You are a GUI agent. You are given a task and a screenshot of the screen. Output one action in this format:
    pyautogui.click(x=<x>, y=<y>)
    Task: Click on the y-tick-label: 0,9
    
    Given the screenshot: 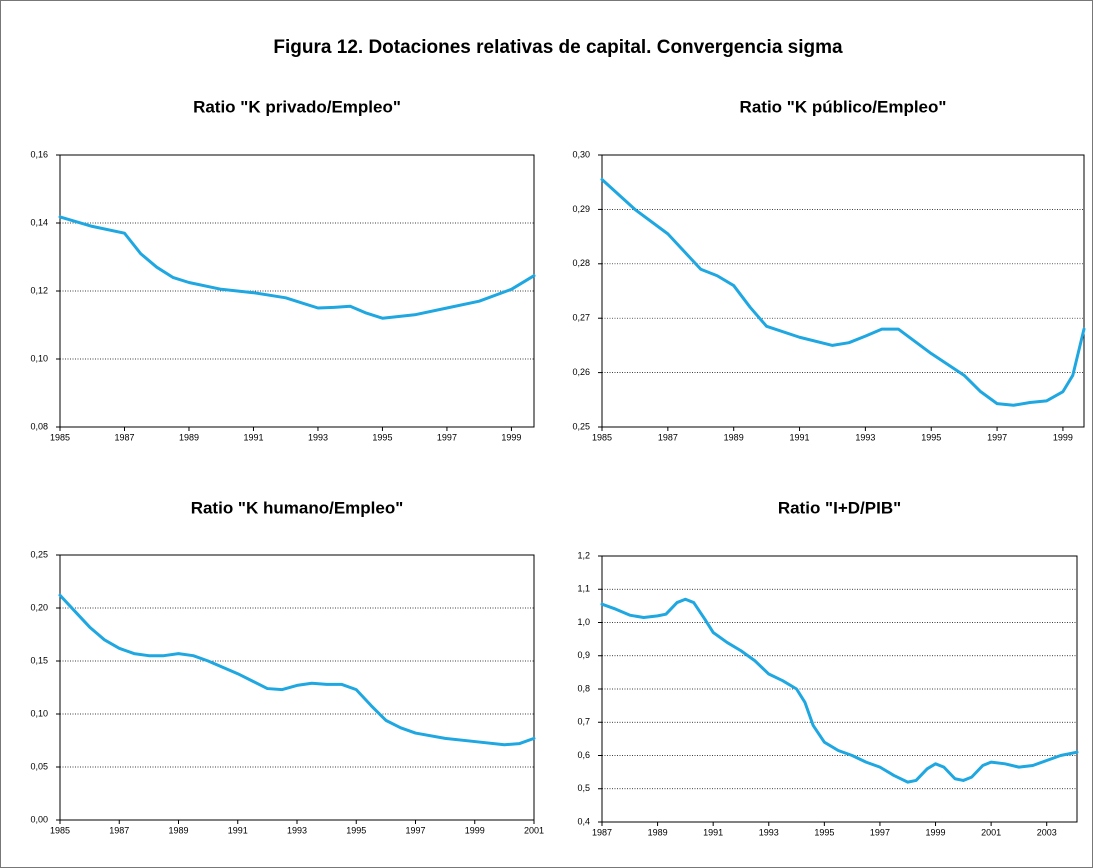 What is the action you would take?
    pyautogui.click(x=583, y=655)
    